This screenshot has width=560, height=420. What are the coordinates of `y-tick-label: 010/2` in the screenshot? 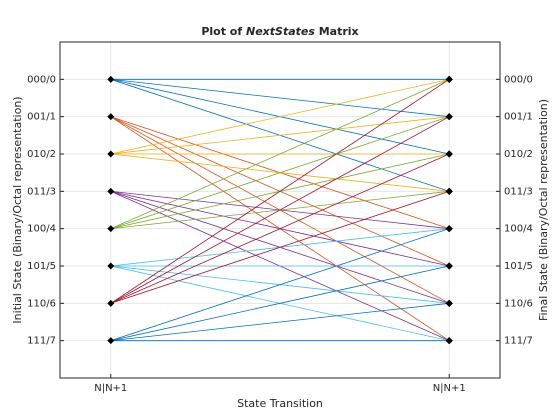 It's located at (41, 154).